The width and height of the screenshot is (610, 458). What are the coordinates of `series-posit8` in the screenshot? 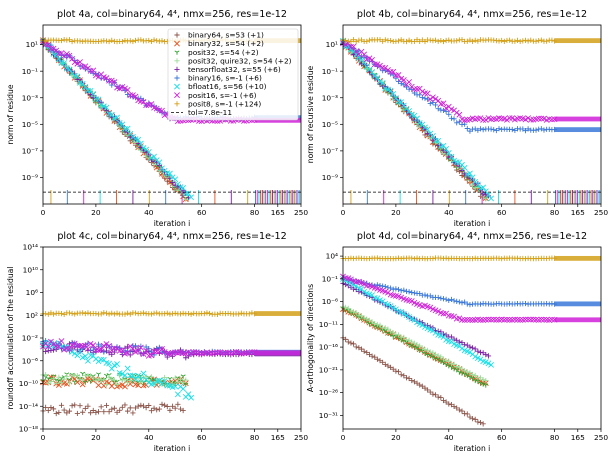 It's located at (470, 41).